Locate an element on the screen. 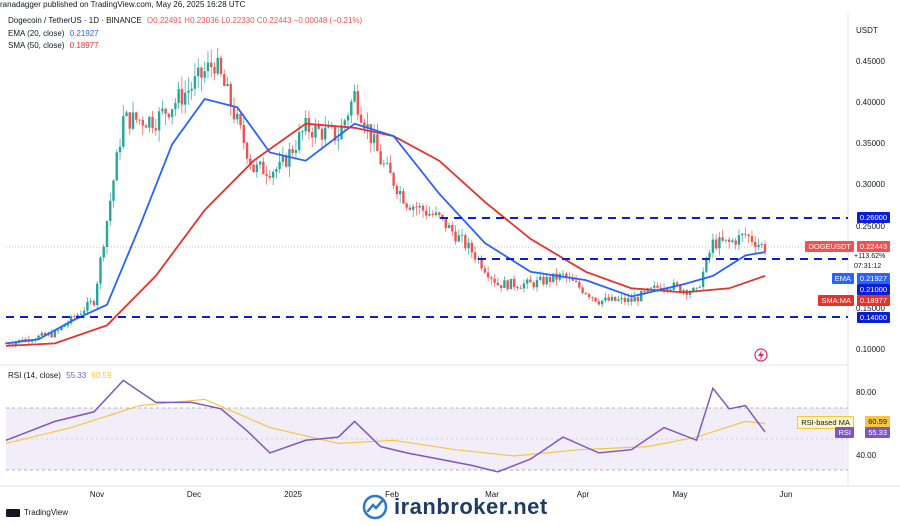 The width and height of the screenshot is (900, 526). flash-icon is located at coordinates (761, 355).